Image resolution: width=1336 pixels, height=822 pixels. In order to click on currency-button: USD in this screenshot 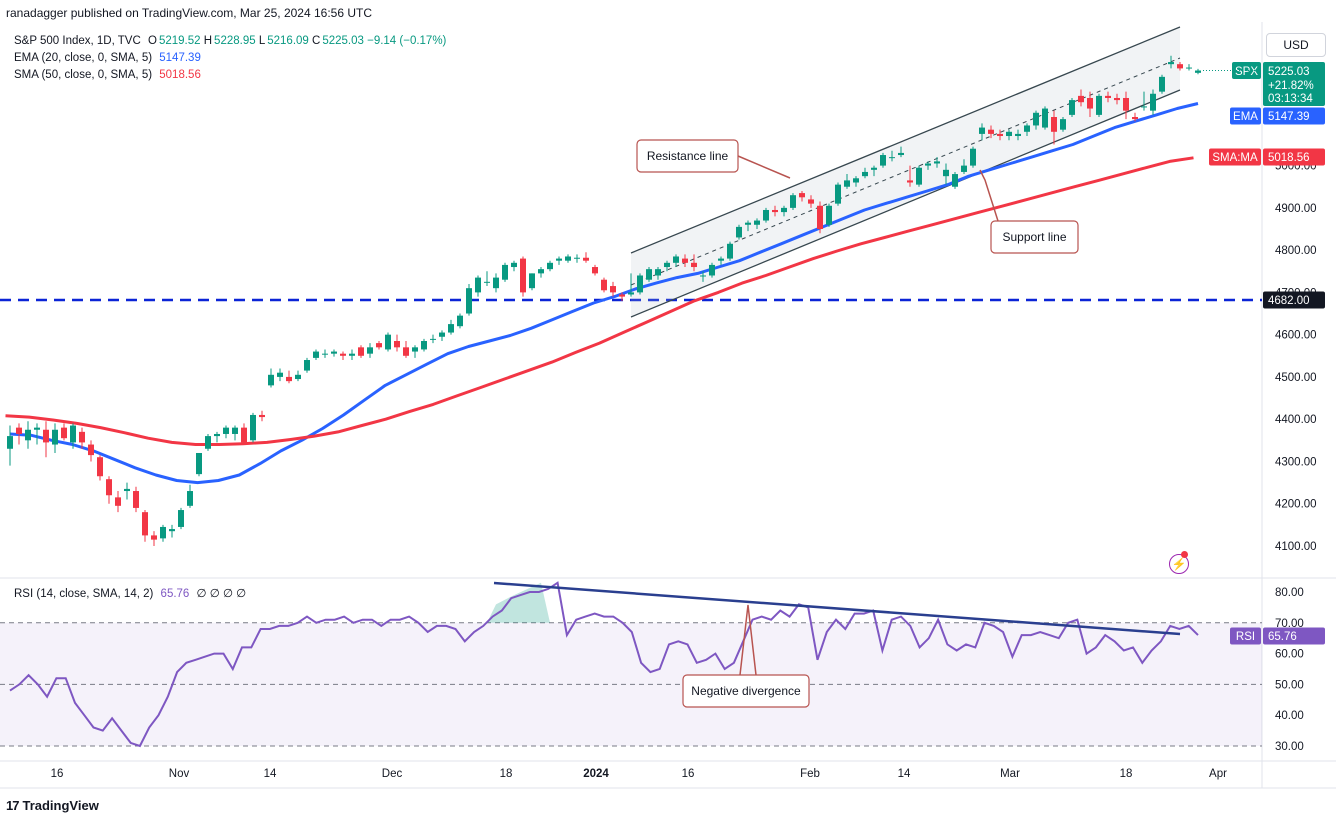, I will do `click(1296, 45)`.